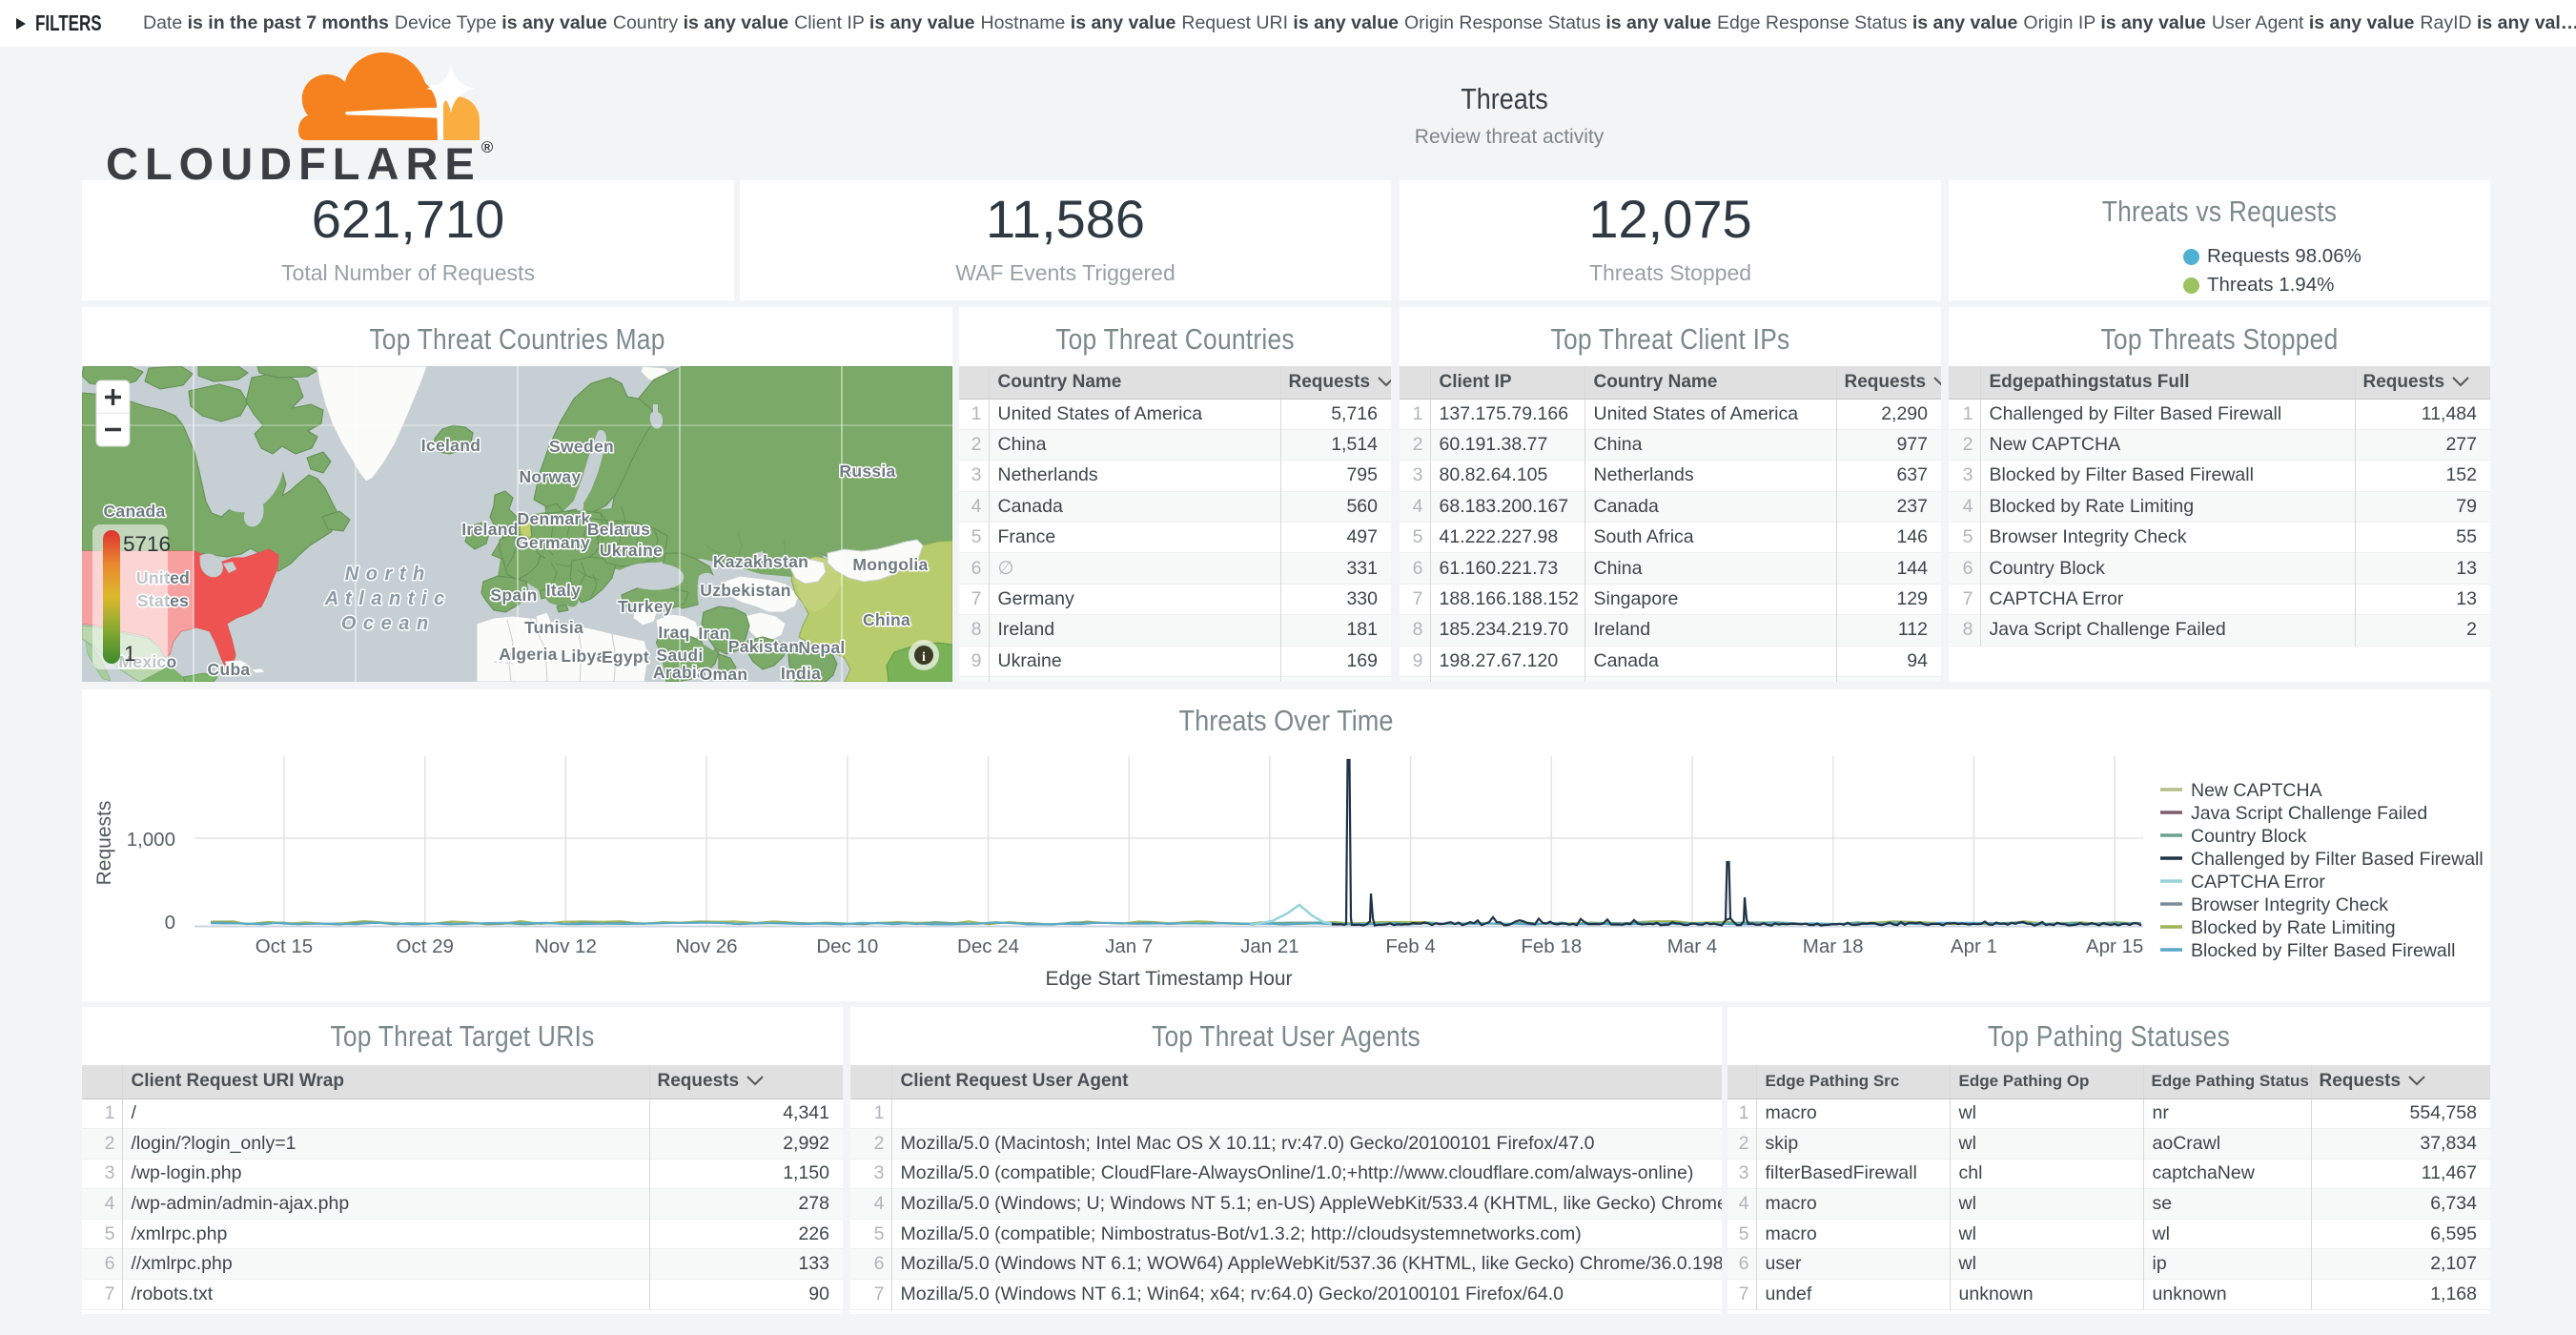 The height and width of the screenshot is (1335, 2576). I want to click on svg-text: Dec 10, so click(847, 946).